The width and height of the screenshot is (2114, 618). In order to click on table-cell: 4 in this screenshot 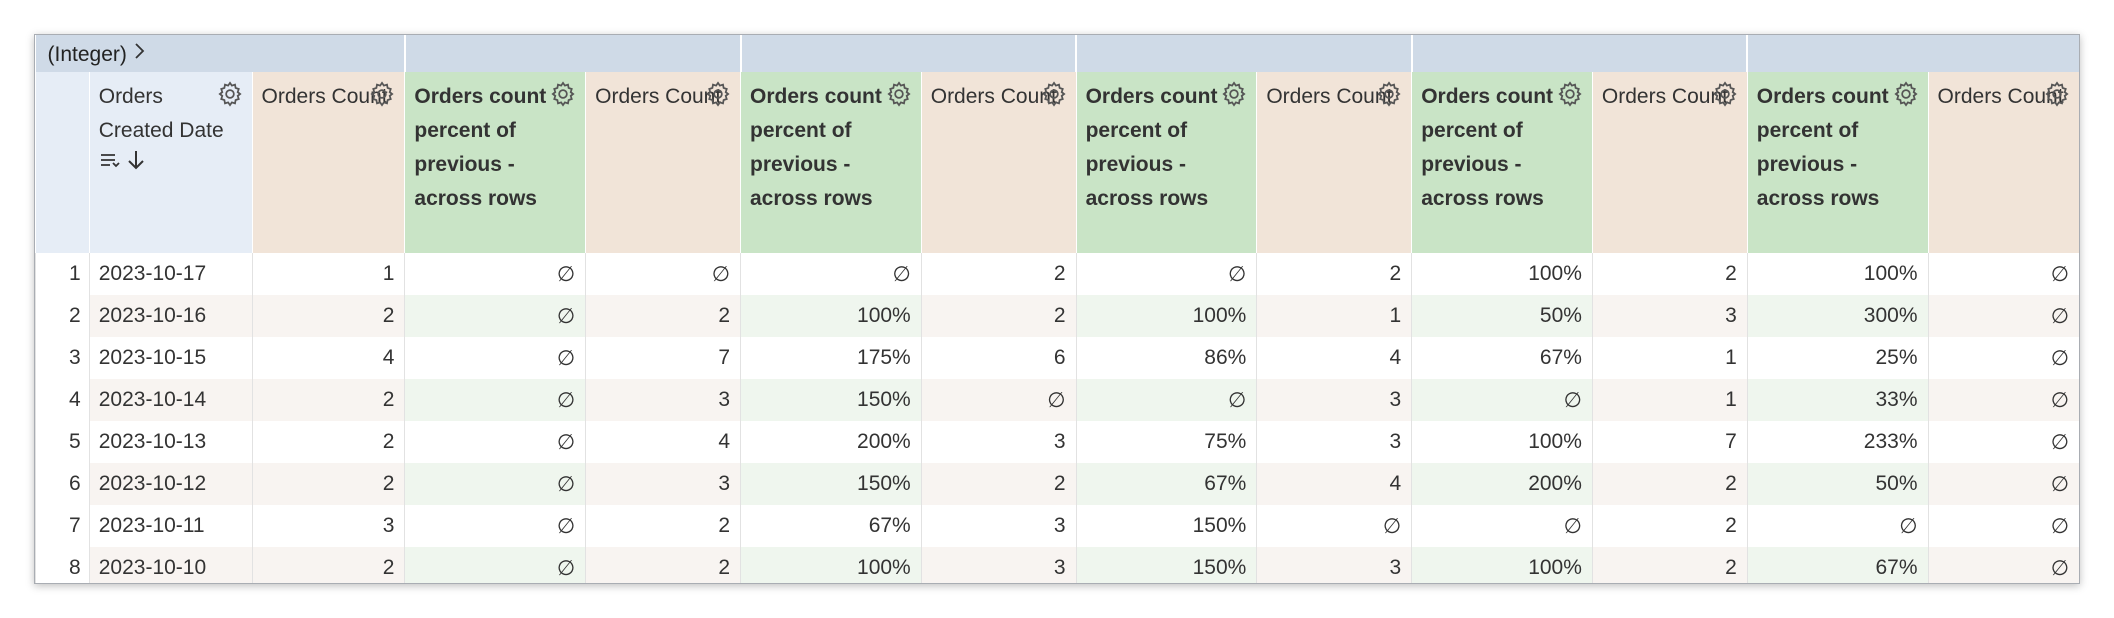, I will do `click(663, 442)`.